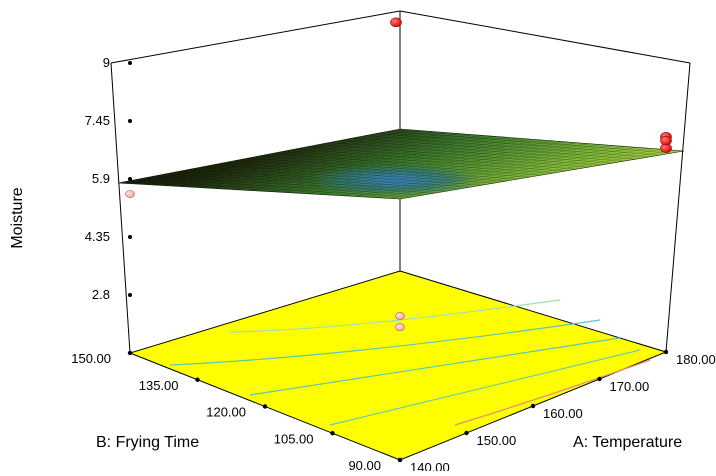  What do you see at coordinates (101, 294) in the screenshot?
I see `z-tick-label: 2.8` at bounding box center [101, 294].